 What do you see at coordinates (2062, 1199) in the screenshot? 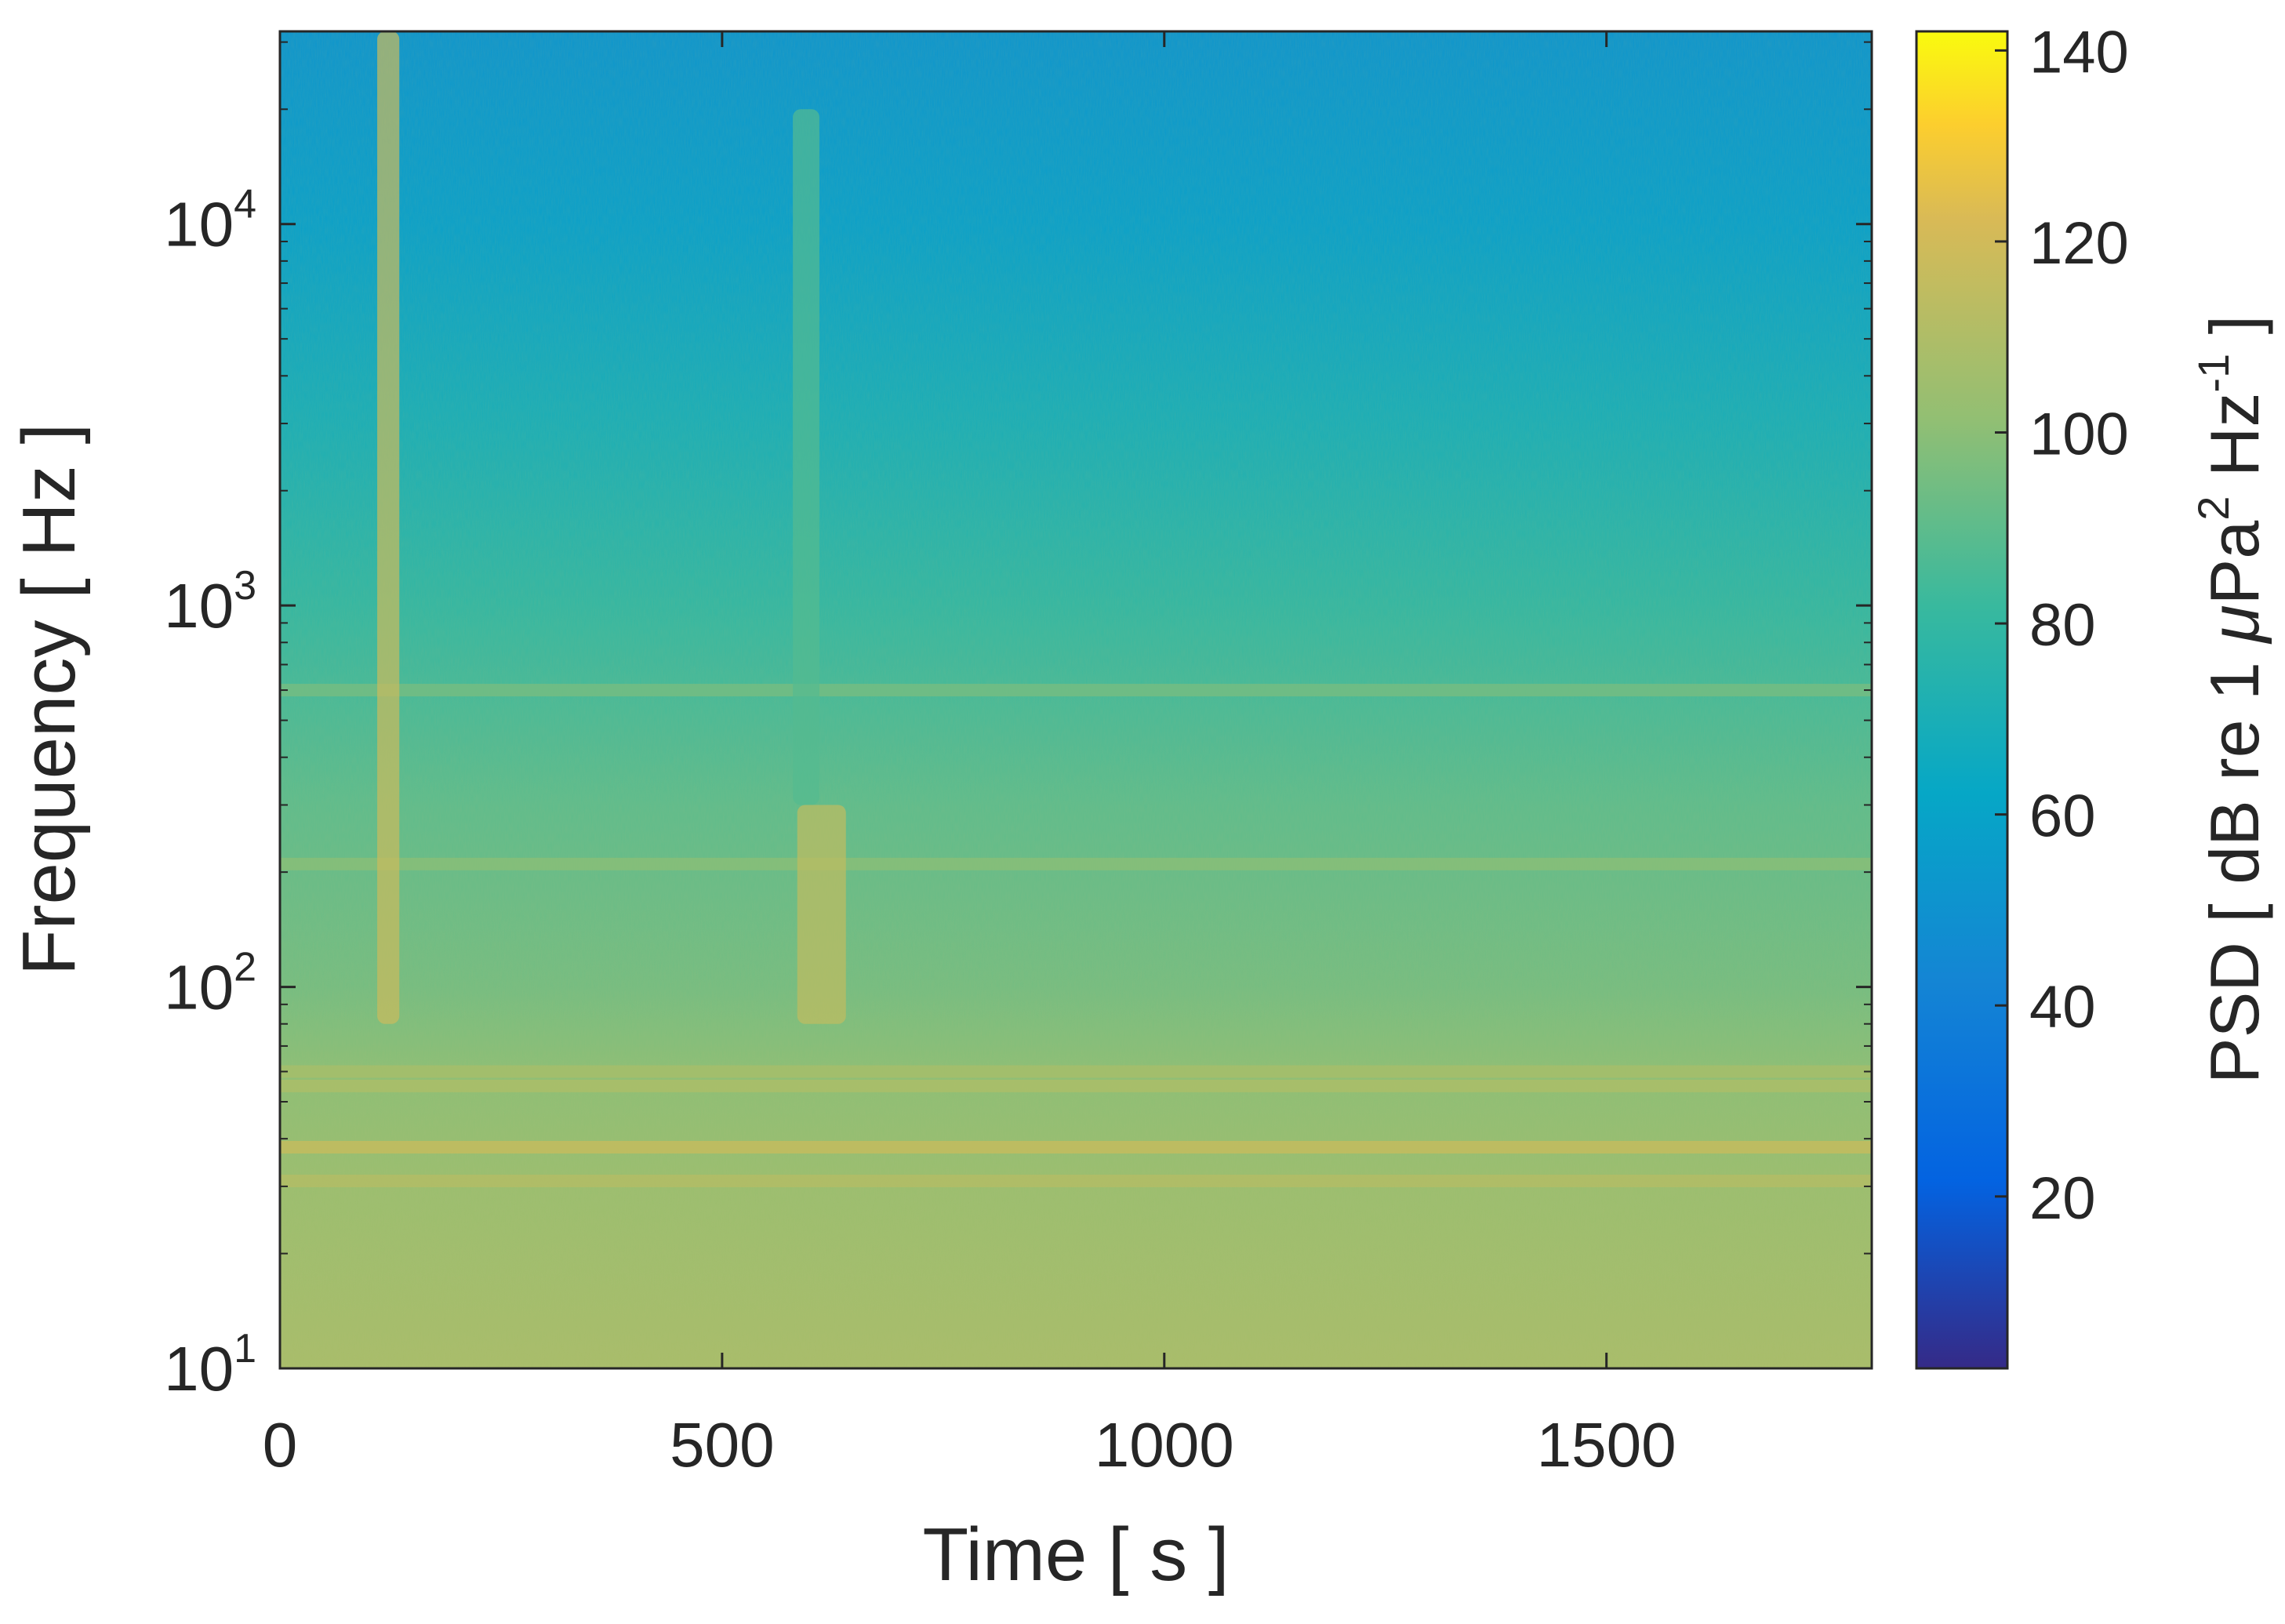
I see `colorbar-tick-label-0: 20` at bounding box center [2062, 1199].